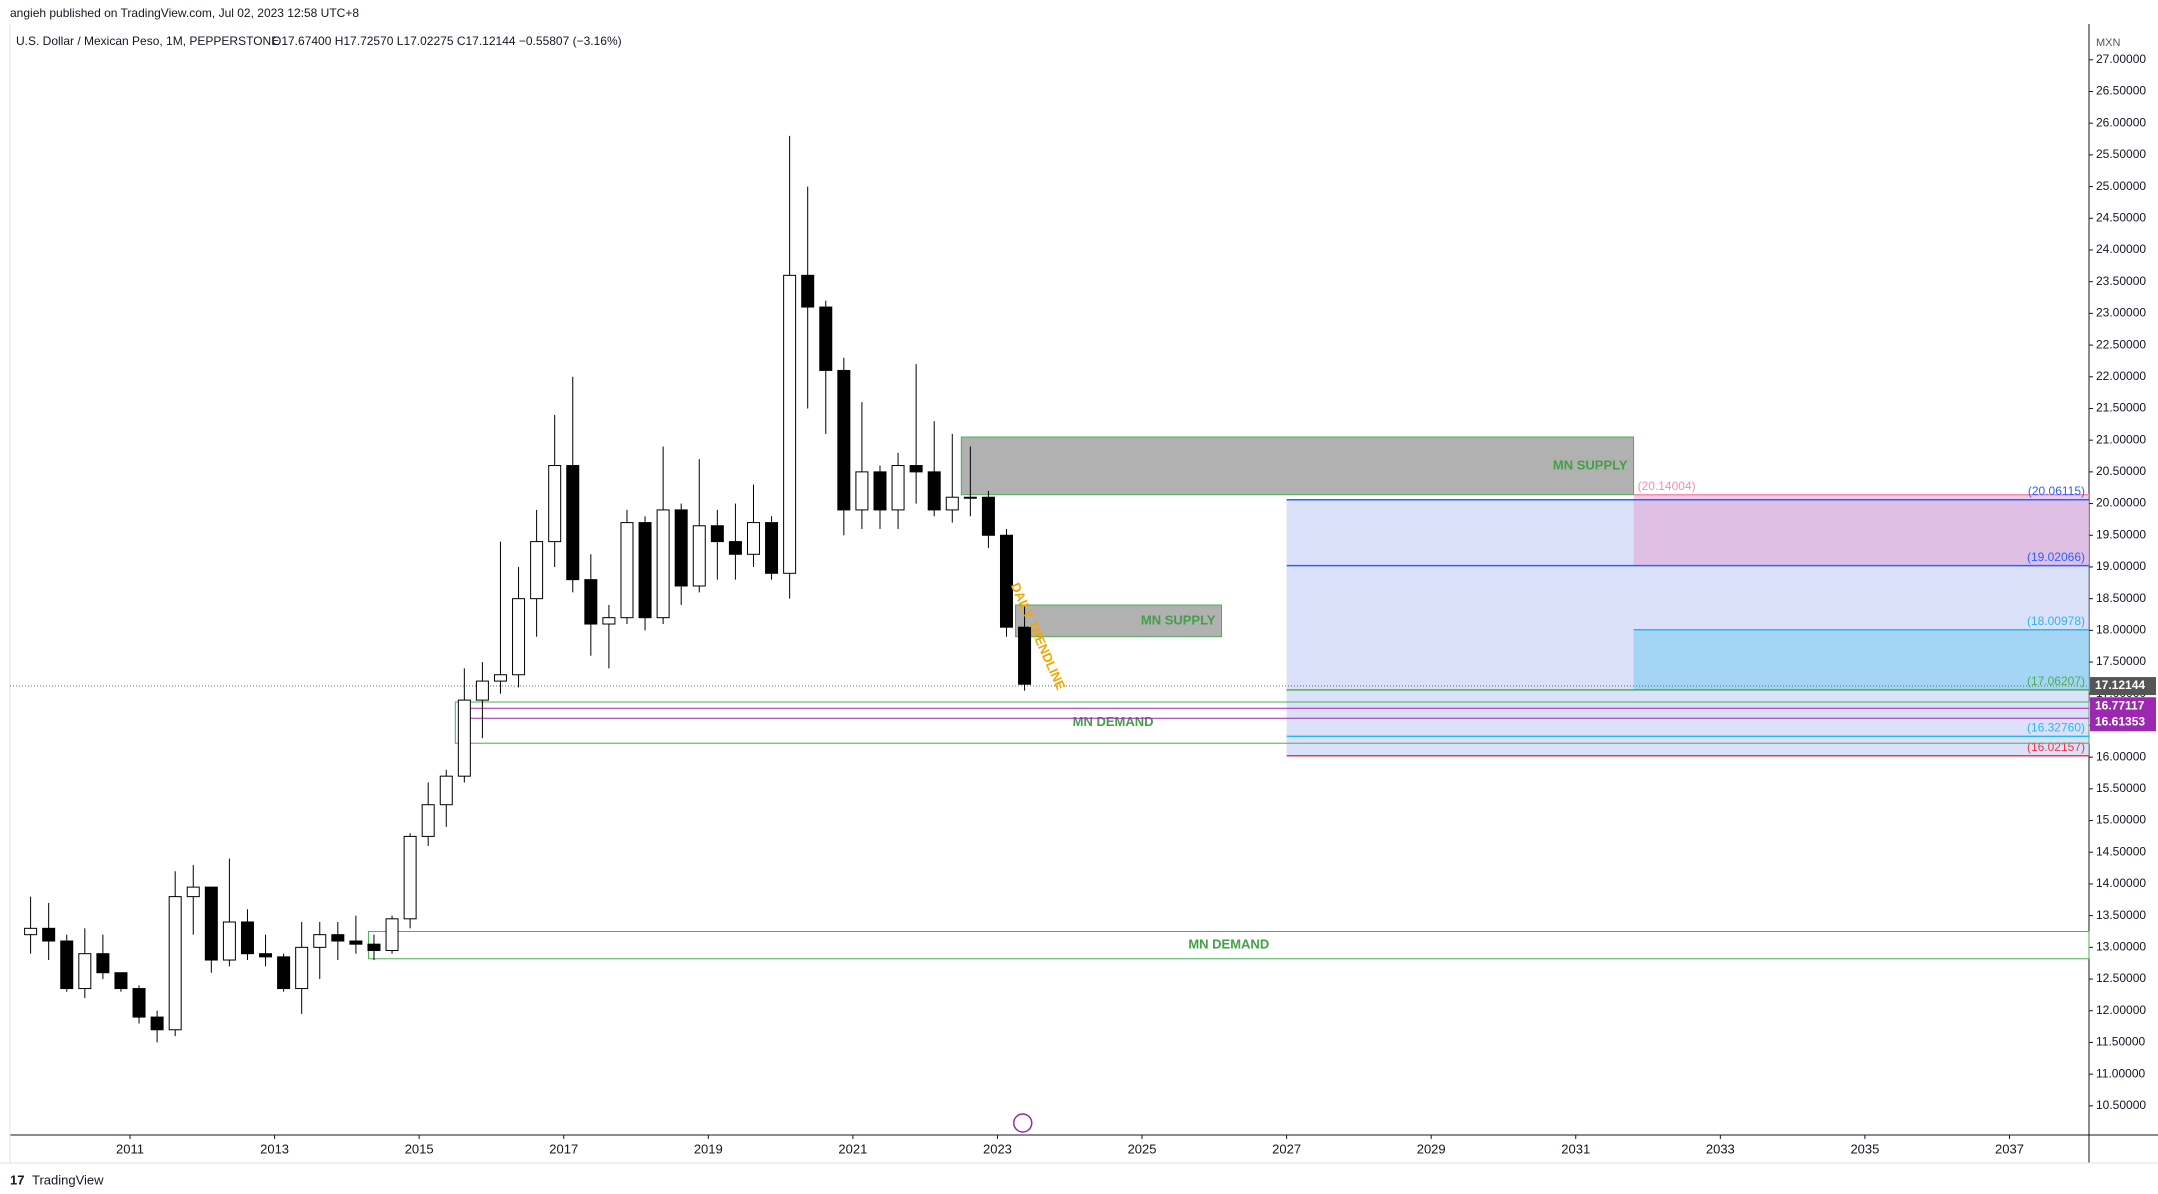 This screenshot has width=2158, height=1194. Describe the element at coordinates (2121, 249) in the screenshot. I see `y-tick-label: 24.00000` at that location.